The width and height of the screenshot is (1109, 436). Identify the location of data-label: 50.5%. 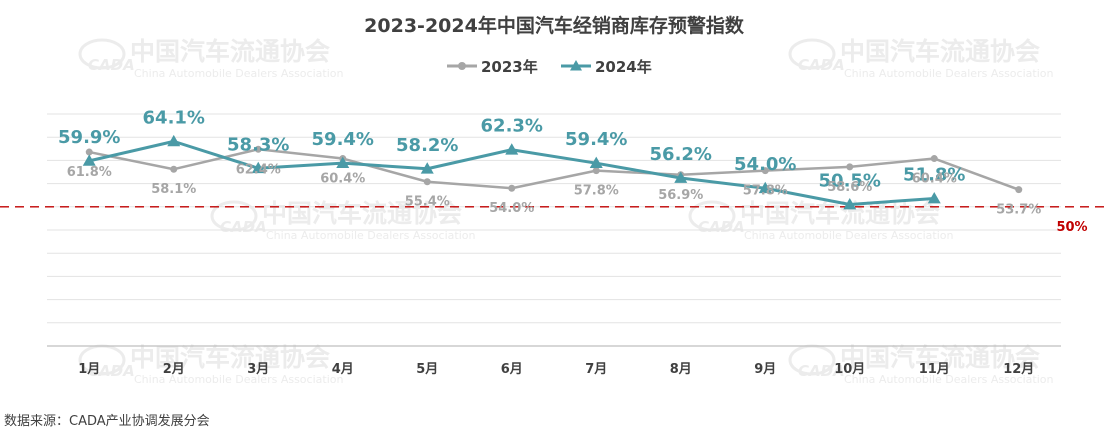
(850, 180).